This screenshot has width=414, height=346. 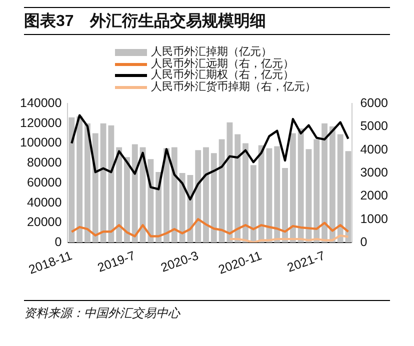 What do you see at coordinates (58, 241) in the screenshot?
I see `y-tick-label: 0` at bounding box center [58, 241].